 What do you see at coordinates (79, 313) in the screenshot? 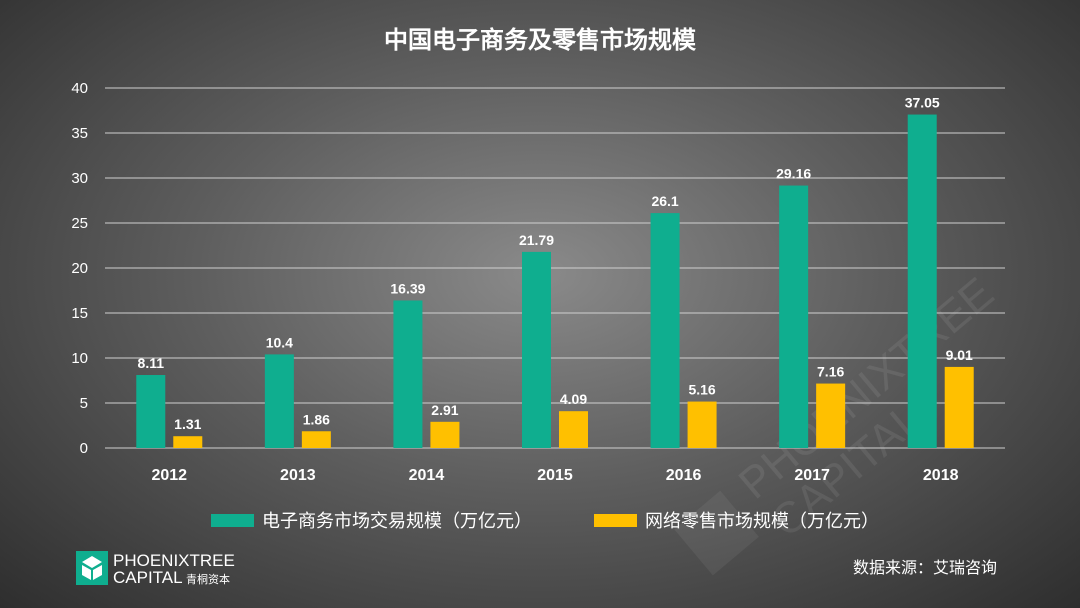
I see `y-tick-label: 15` at bounding box center [79, 313].